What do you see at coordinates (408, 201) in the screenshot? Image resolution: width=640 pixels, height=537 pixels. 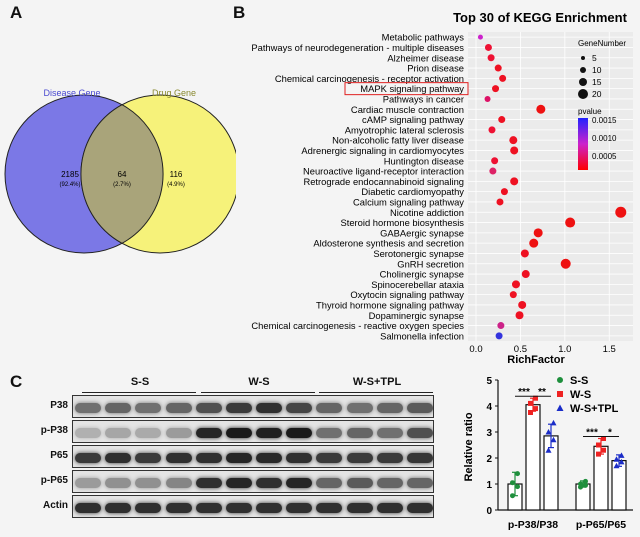 I see `kegg-pathway-label: Calcium signaling pathway` at bounding box center [408, 201].